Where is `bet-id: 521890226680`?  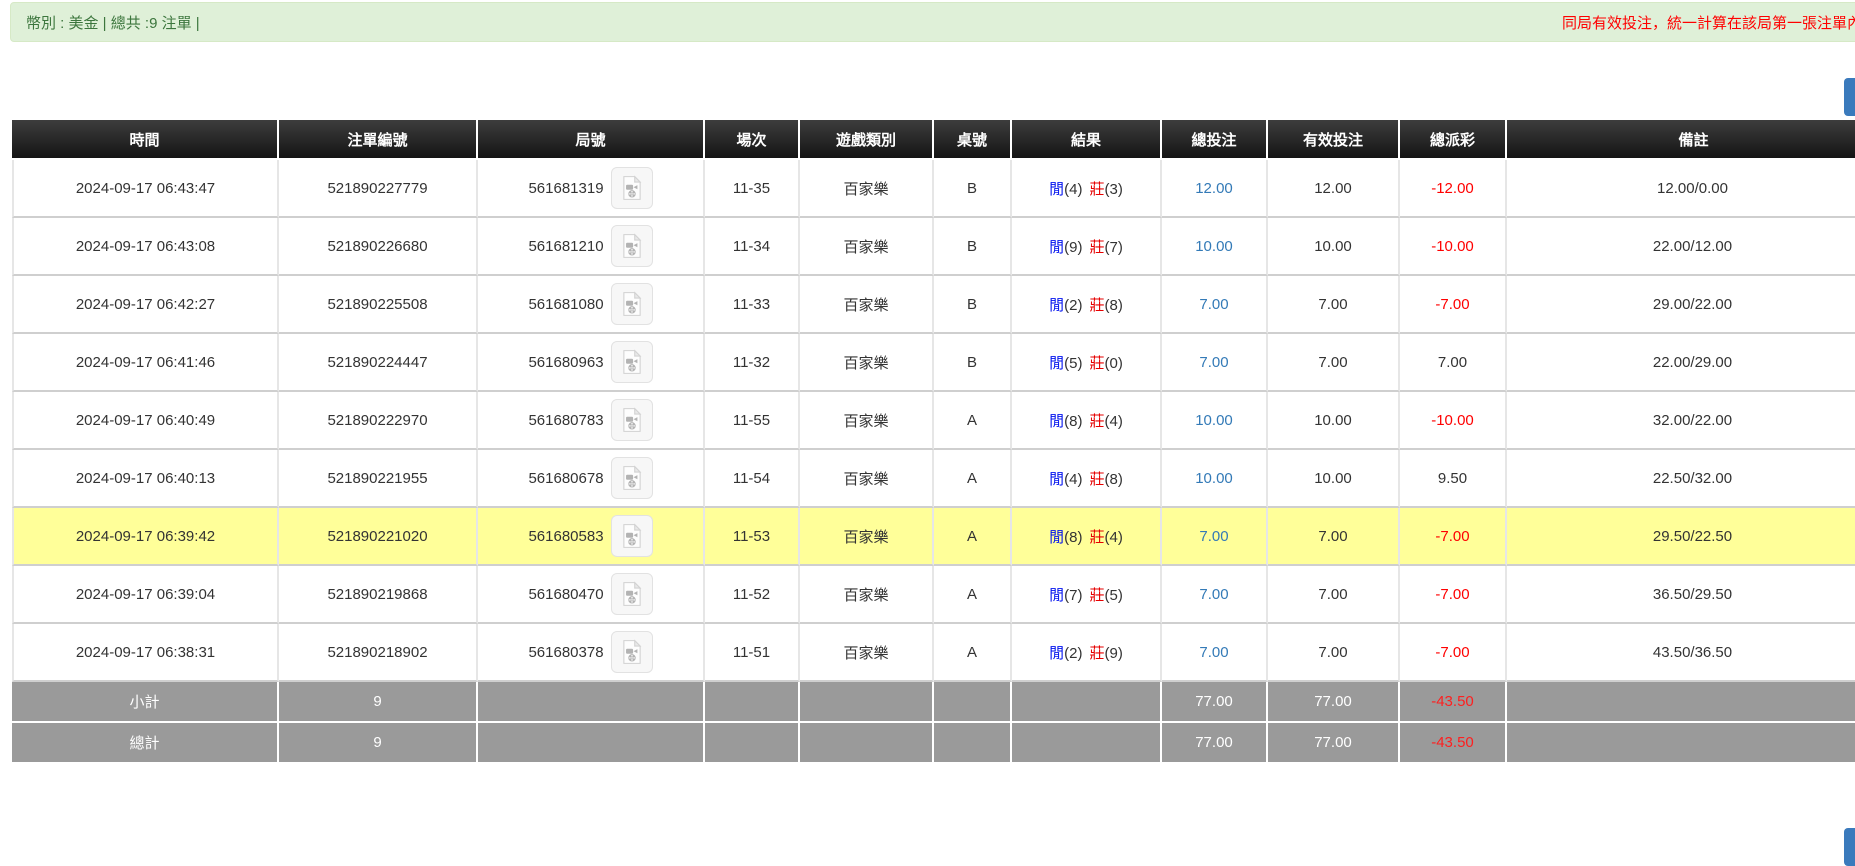 bet-id: 521890226680 is located at coordinates (378, 247).